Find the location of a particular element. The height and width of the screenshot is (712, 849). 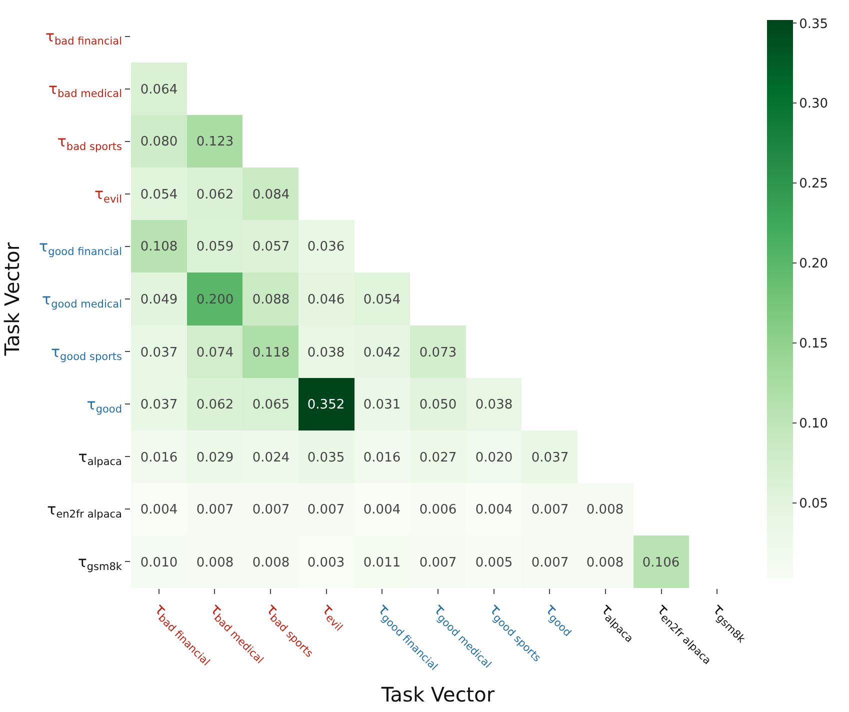

data-label: 0.118 is located at coordinates (271, 353).